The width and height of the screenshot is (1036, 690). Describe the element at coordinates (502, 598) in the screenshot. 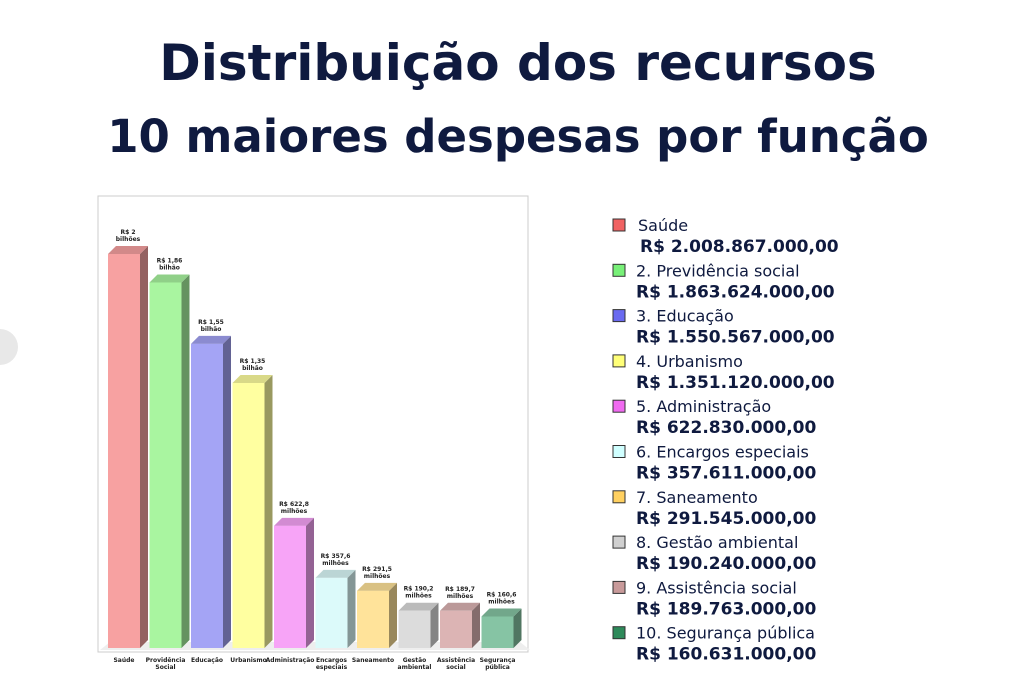

I see `data-label: R$ 160,6 milhões` at that location.